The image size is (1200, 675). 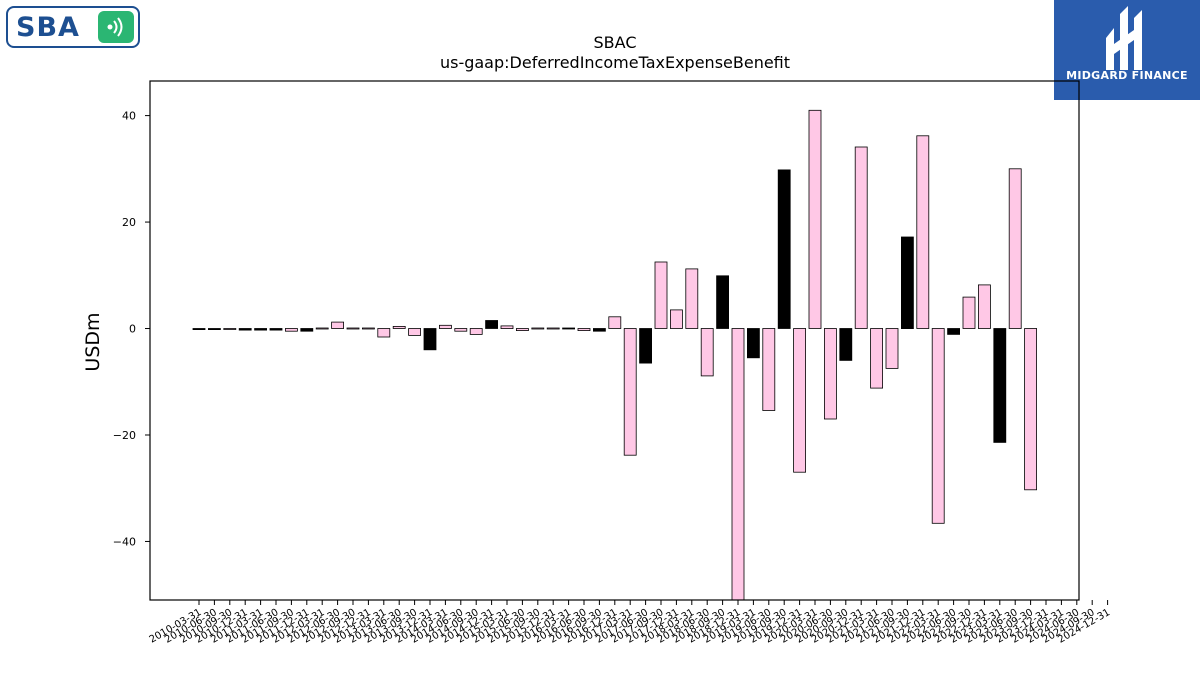 What do you see at coordinates (93, 341) in the screenshot?
I see `y-axis-label: USDm` at bounding box center [93, 341].